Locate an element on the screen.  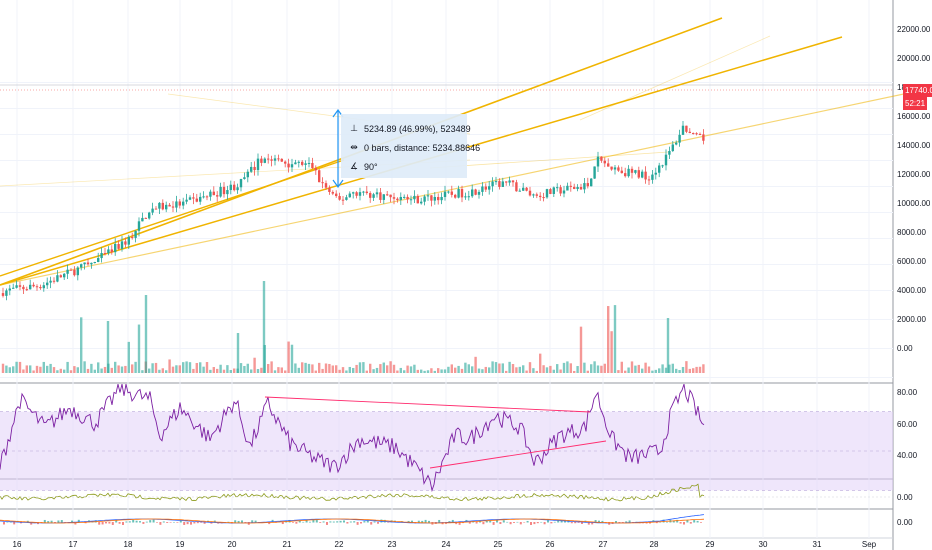
time-axis-label: 24 is located at coordinates (446, 544).